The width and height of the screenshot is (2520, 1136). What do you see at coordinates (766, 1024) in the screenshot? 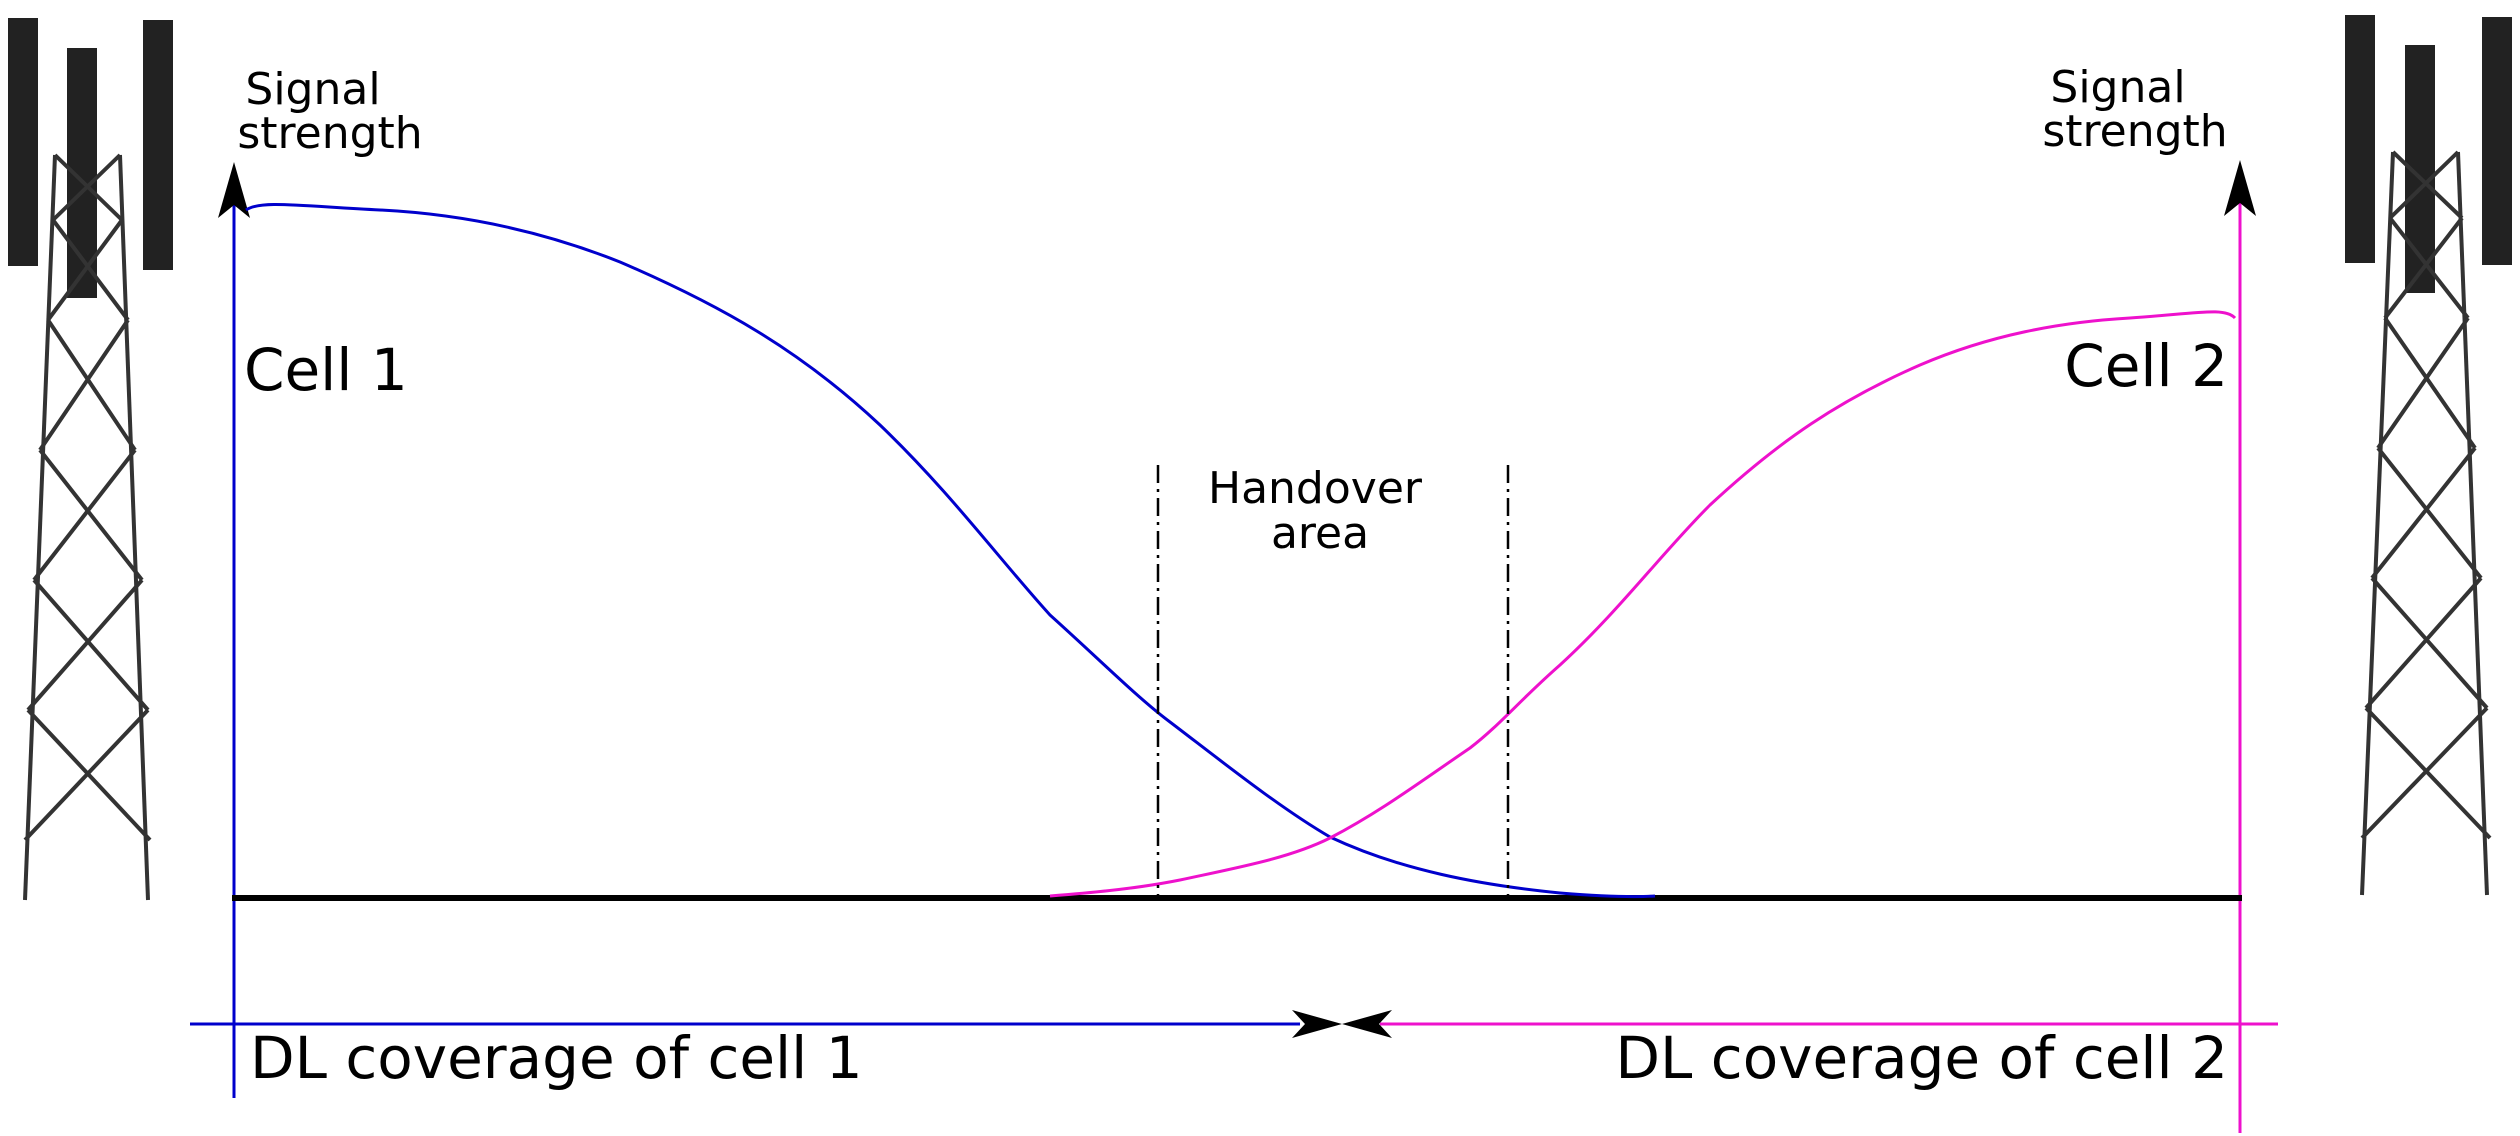
I see `dl-coverage-cell1-arrow` at bounding box center [766, 1024].